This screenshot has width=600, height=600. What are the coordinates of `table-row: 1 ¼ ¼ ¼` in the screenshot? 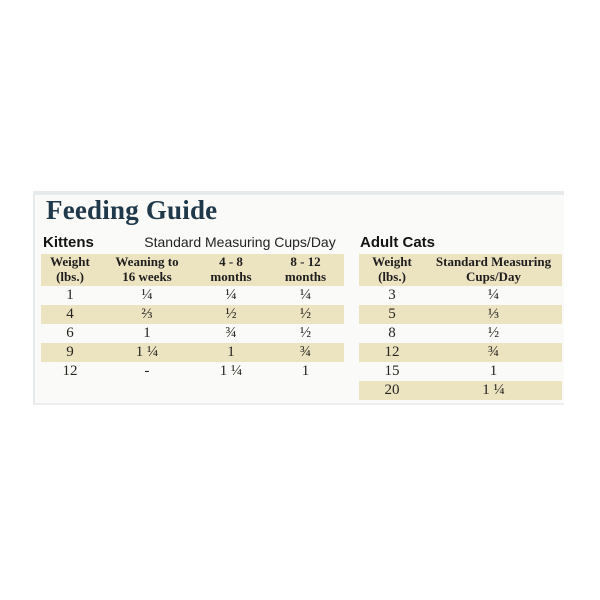 It's located at (192, 295).